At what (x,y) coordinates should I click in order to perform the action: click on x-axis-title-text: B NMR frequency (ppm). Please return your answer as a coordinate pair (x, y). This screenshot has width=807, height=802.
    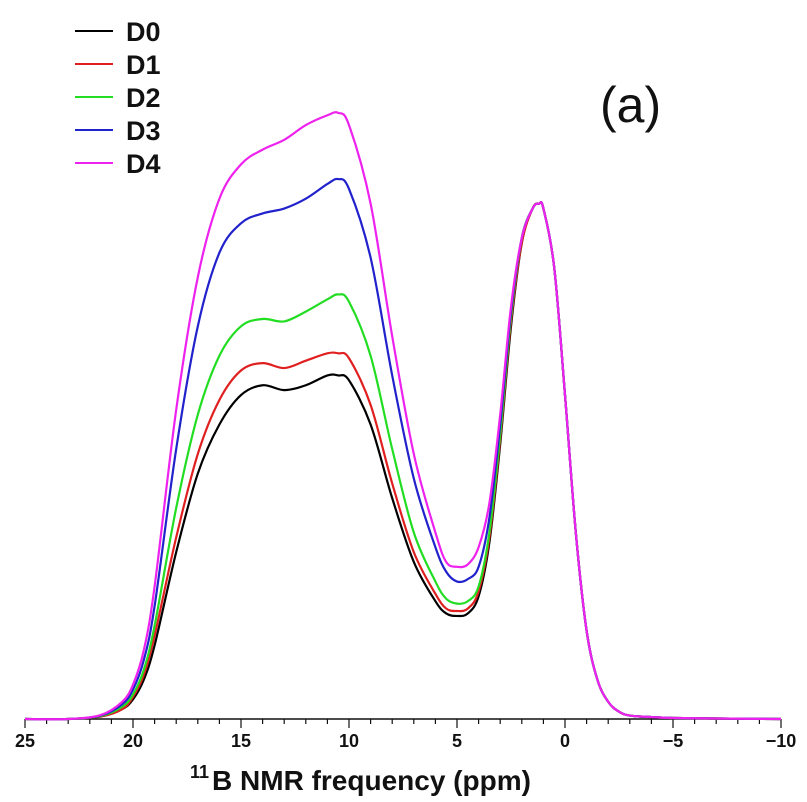
    Looking at the image, I should click on (371, 780).